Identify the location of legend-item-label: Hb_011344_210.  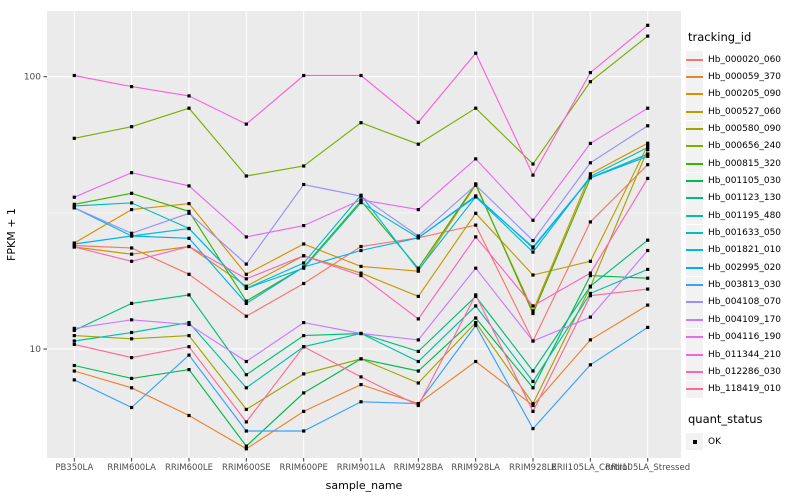
(745, 354).